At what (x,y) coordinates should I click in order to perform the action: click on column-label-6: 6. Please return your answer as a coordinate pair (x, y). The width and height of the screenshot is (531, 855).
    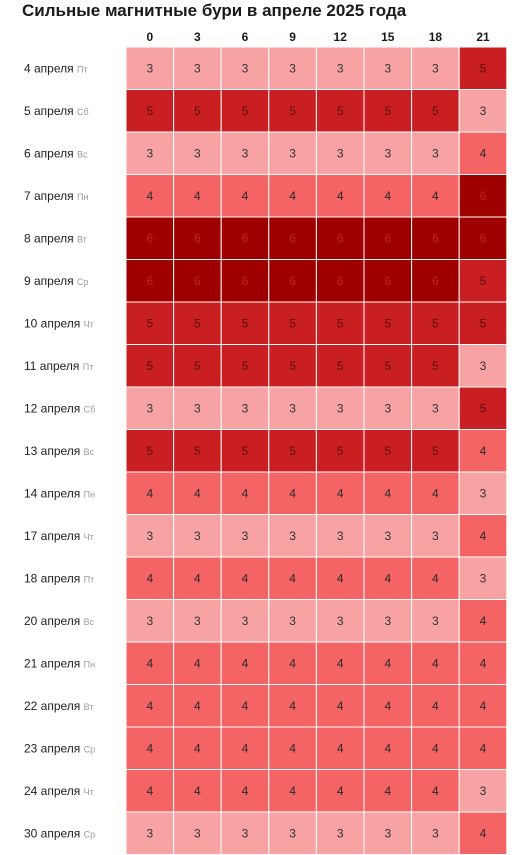
    Looking at the image, I should click on (245, 37).